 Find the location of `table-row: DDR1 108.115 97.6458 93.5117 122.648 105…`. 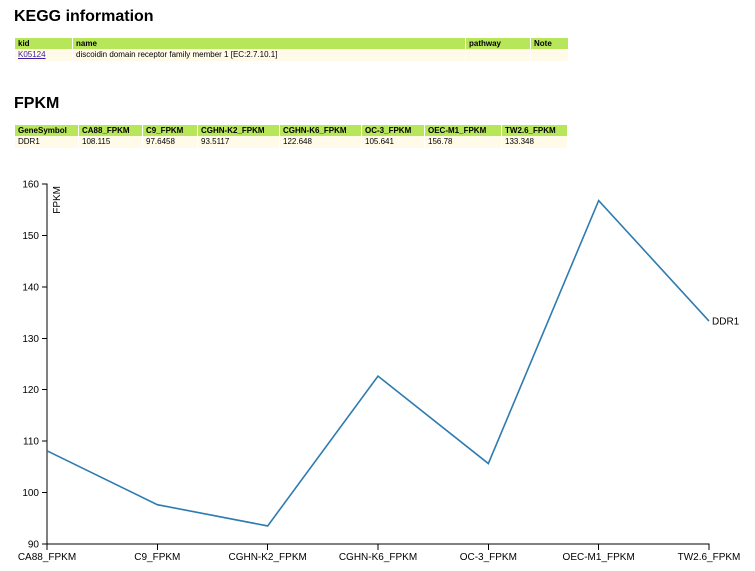

table-row: DDR1 108.115 97.6458 93.5117 122.648 105… is located at coordinates (291, 142).